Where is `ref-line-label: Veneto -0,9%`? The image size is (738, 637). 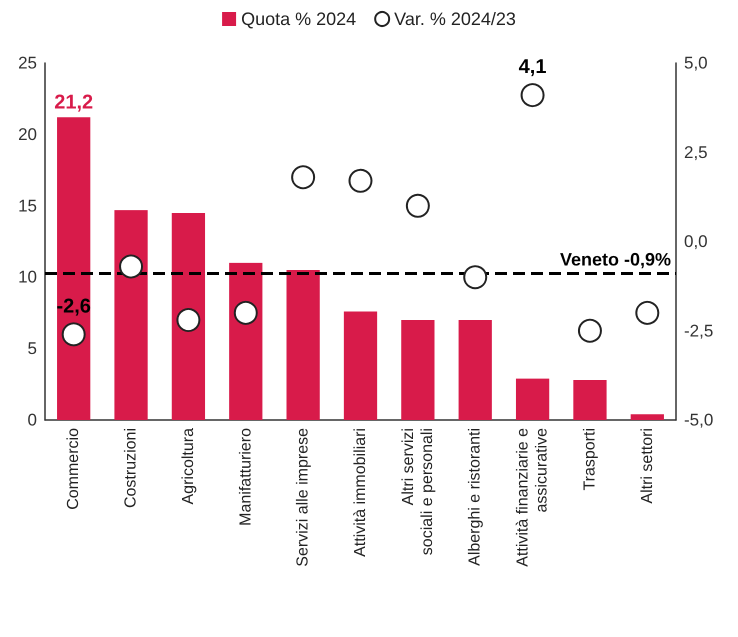
ref-line-label: Veneto -0,9% is located at coordinates (615, 260).